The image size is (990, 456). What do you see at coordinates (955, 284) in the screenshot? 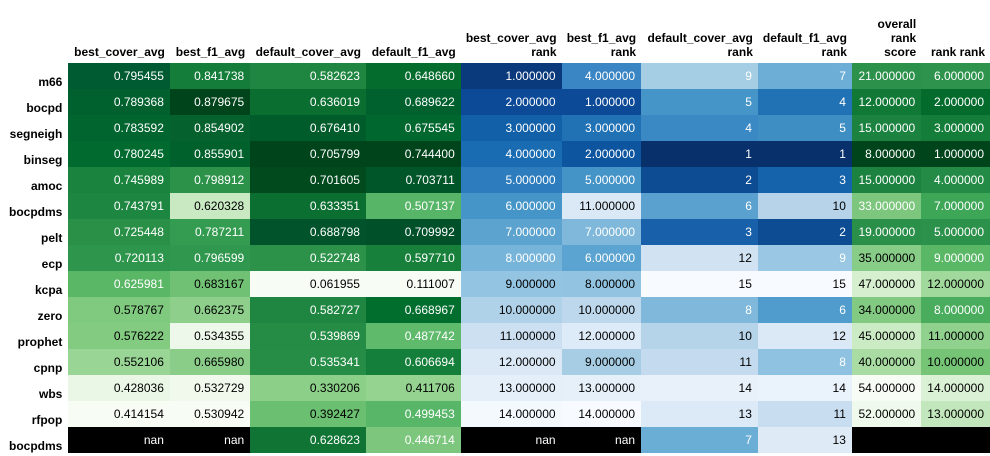
I see `table-cell: 12.000000` at bounding box center [955, 284].